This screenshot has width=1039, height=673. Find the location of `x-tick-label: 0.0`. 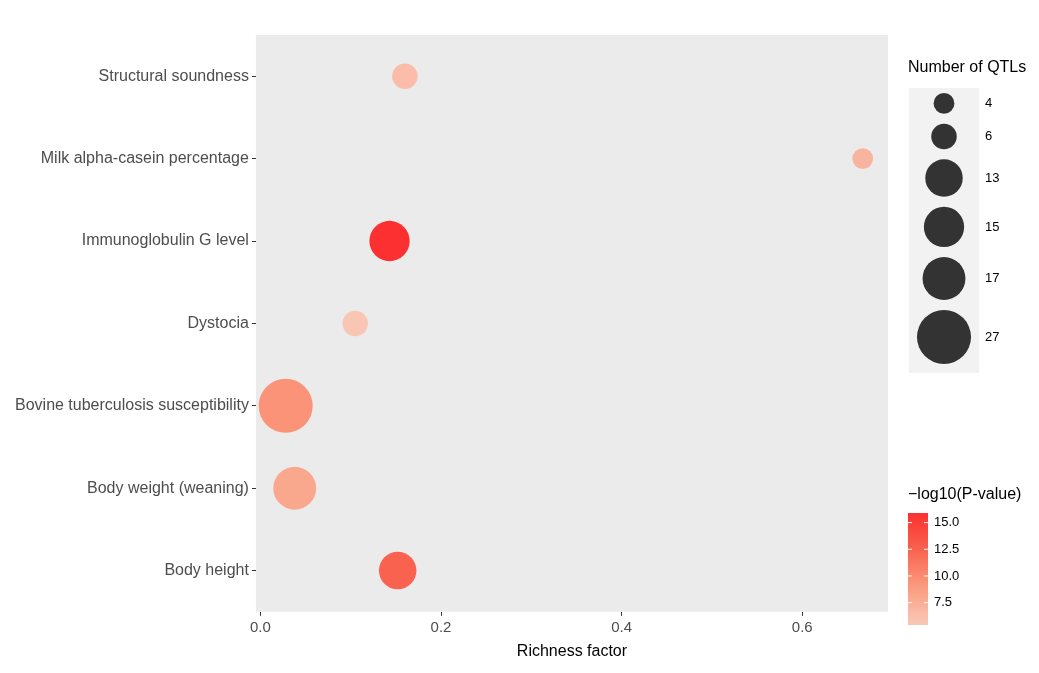

x-tick-label: 0.0 is located at coordinates (260, 626).